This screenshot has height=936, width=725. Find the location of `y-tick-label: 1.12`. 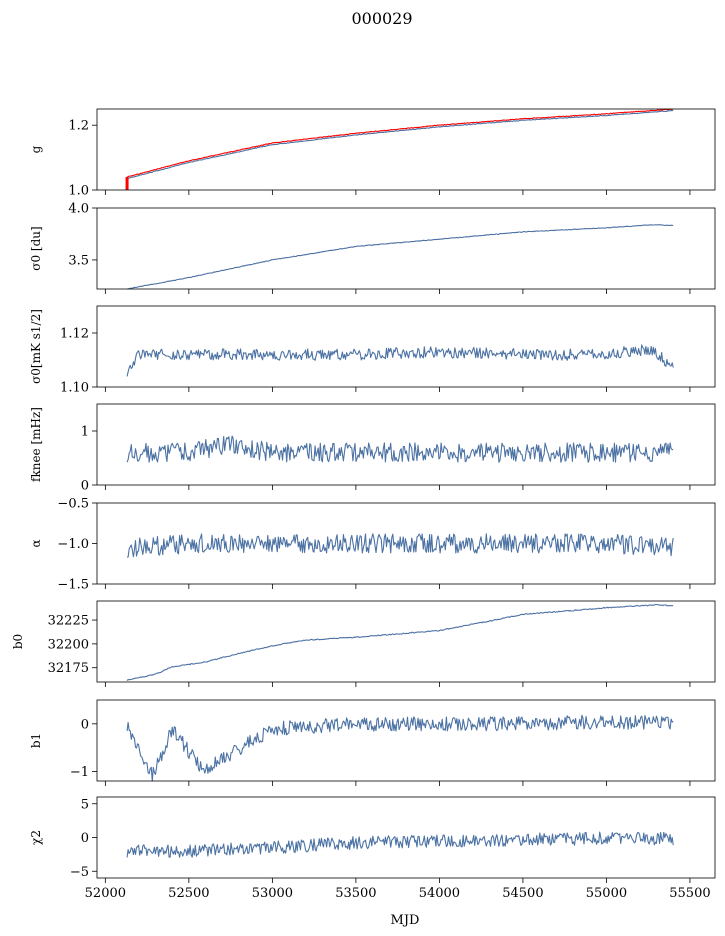

y-tick-label: 1.12 is located at coordinates (74, 334).